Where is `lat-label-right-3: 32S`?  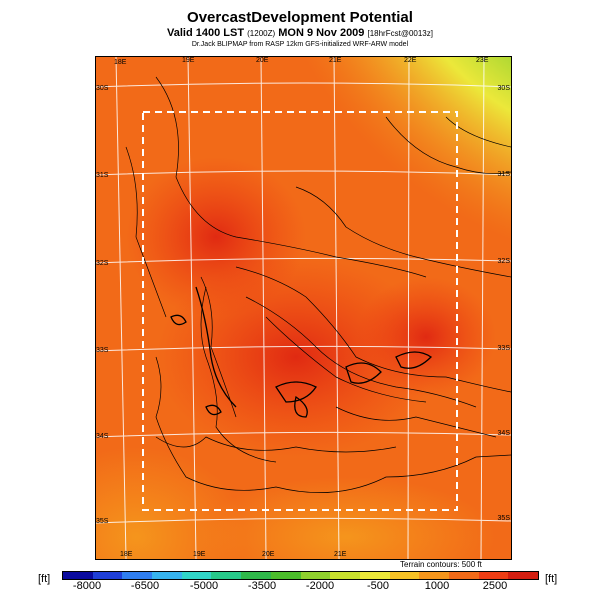
lat-label-right-3: 32S is located at coordinates (503, 261).